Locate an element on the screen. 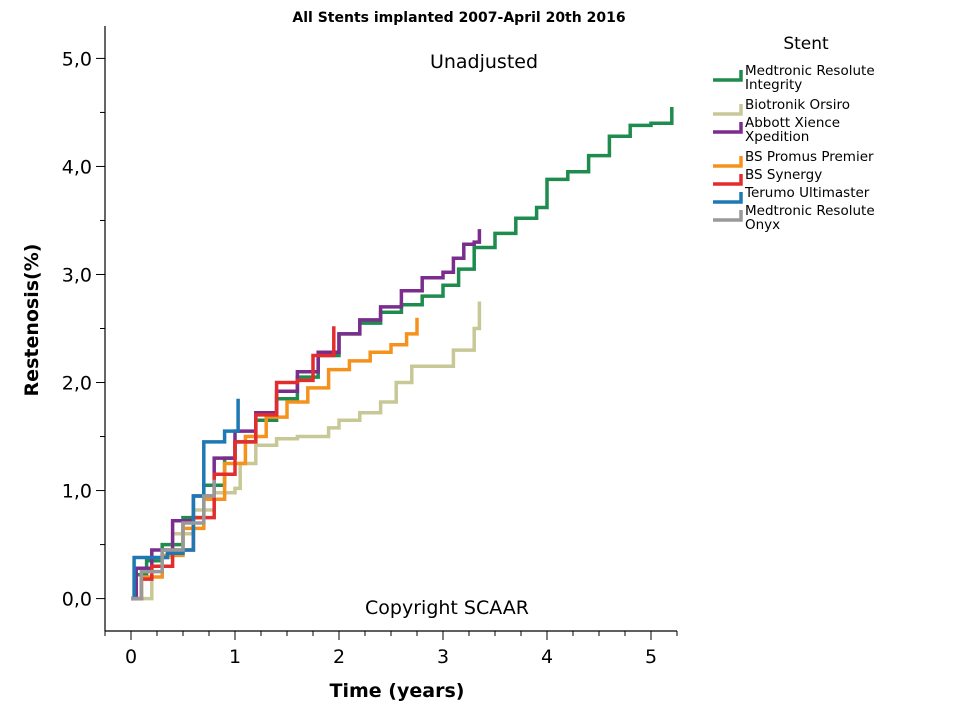 This screenshot has height=720, width=960. x-tick-label: 4 is located at coordinates (547, 657).